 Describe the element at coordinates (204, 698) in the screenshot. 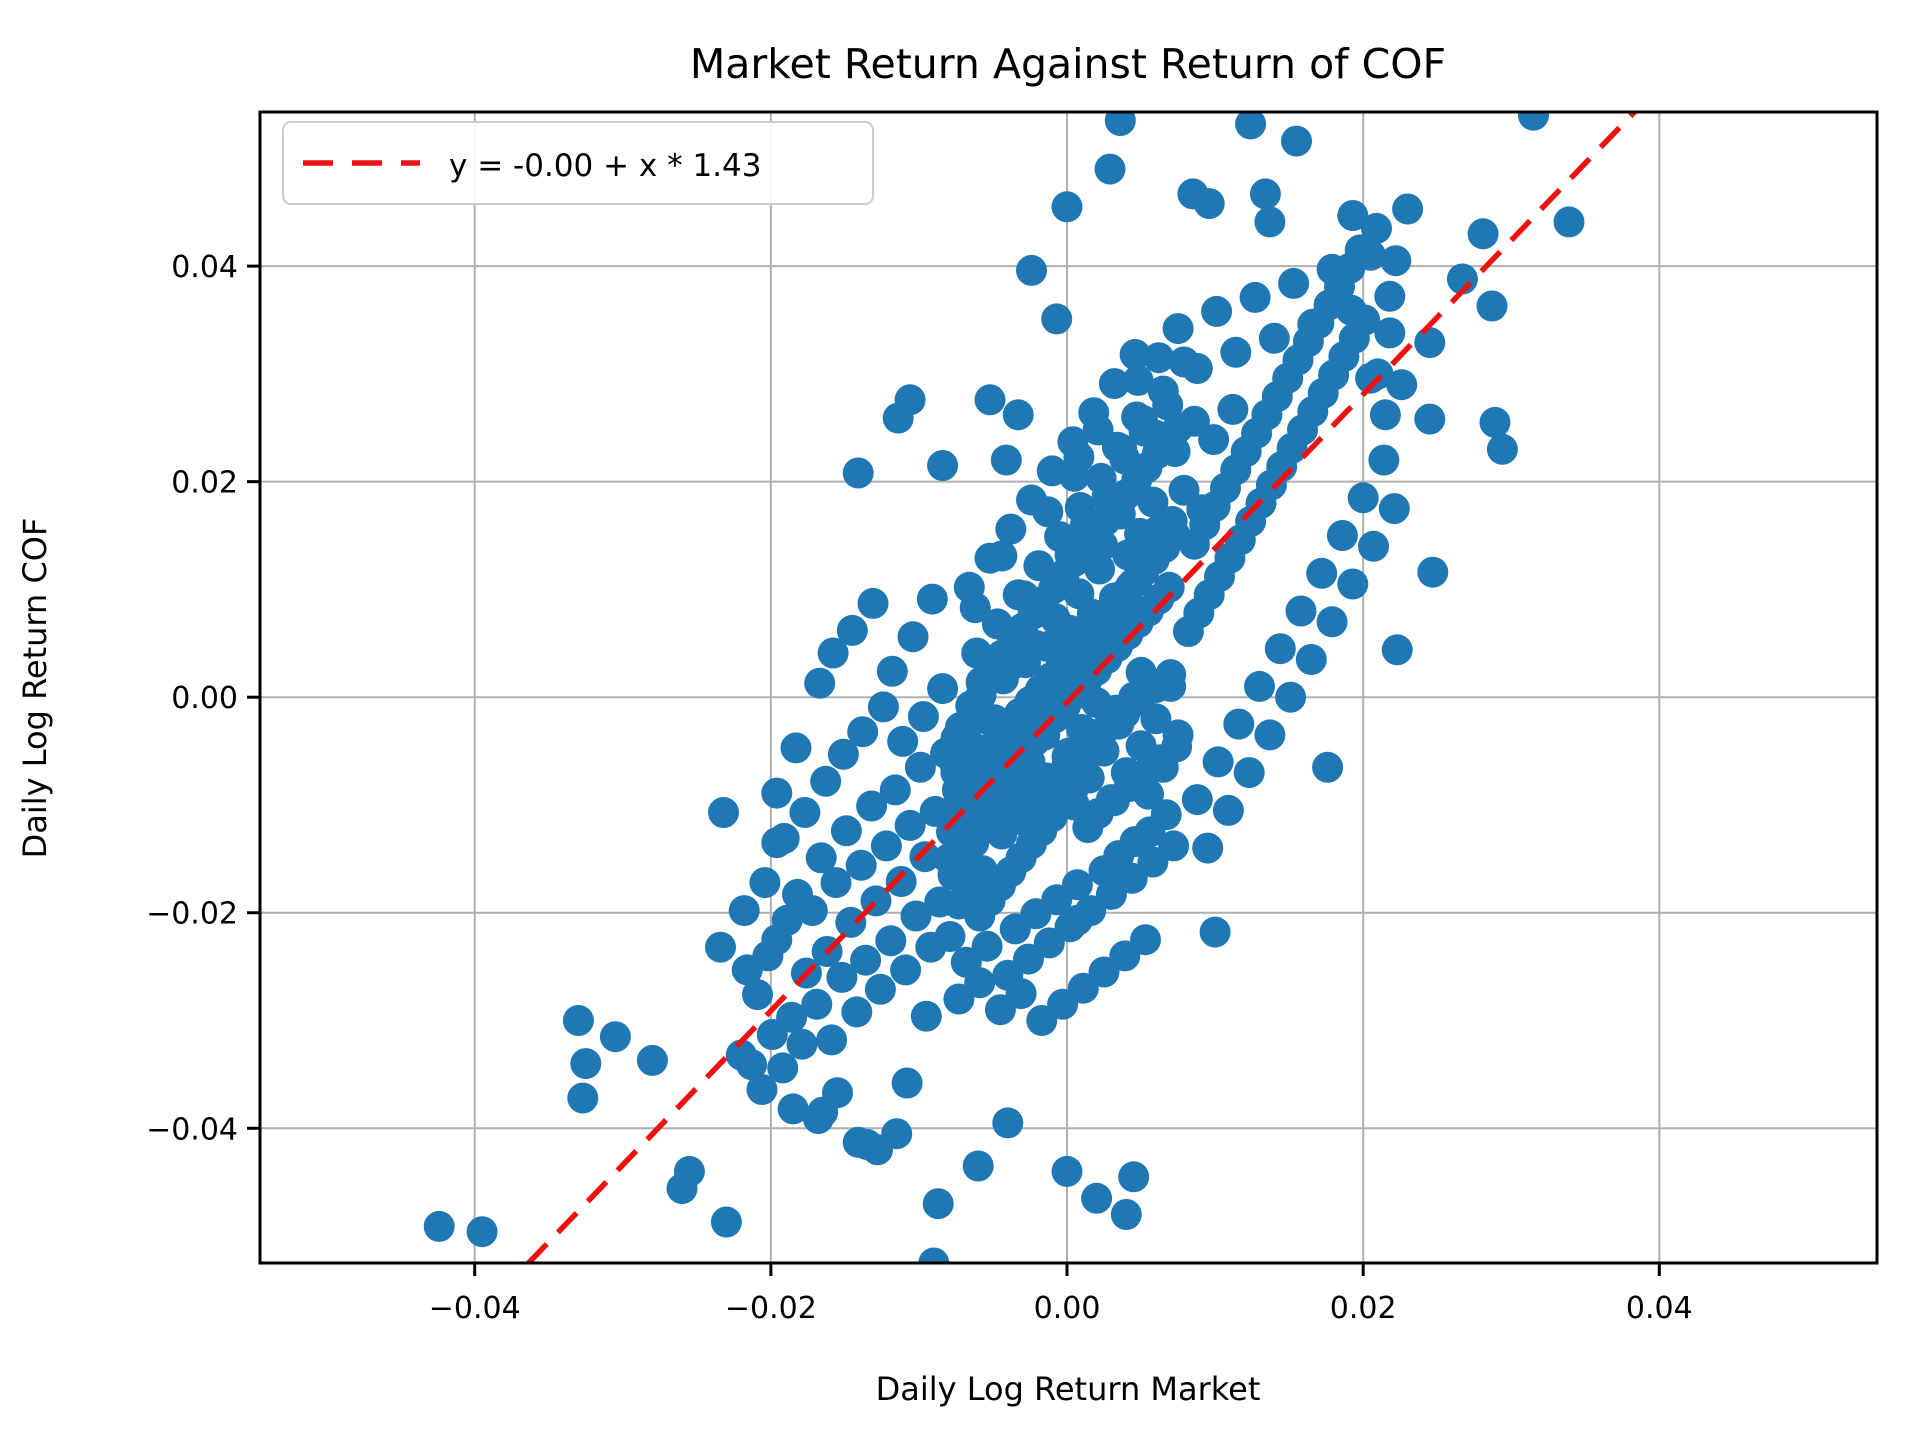

I see `y-tick-label: 0.00` at that location.